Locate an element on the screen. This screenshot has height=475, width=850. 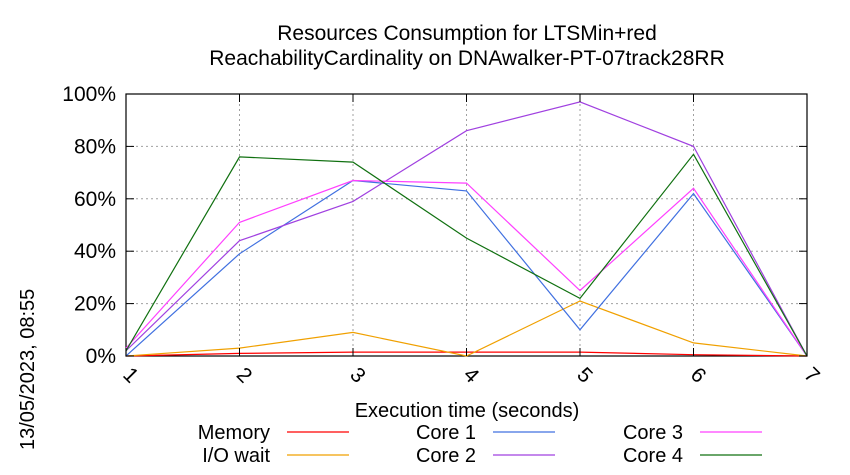
chart-title-line1: Resources Consumption for LTSMin+red is located at coordinates (467, 33).